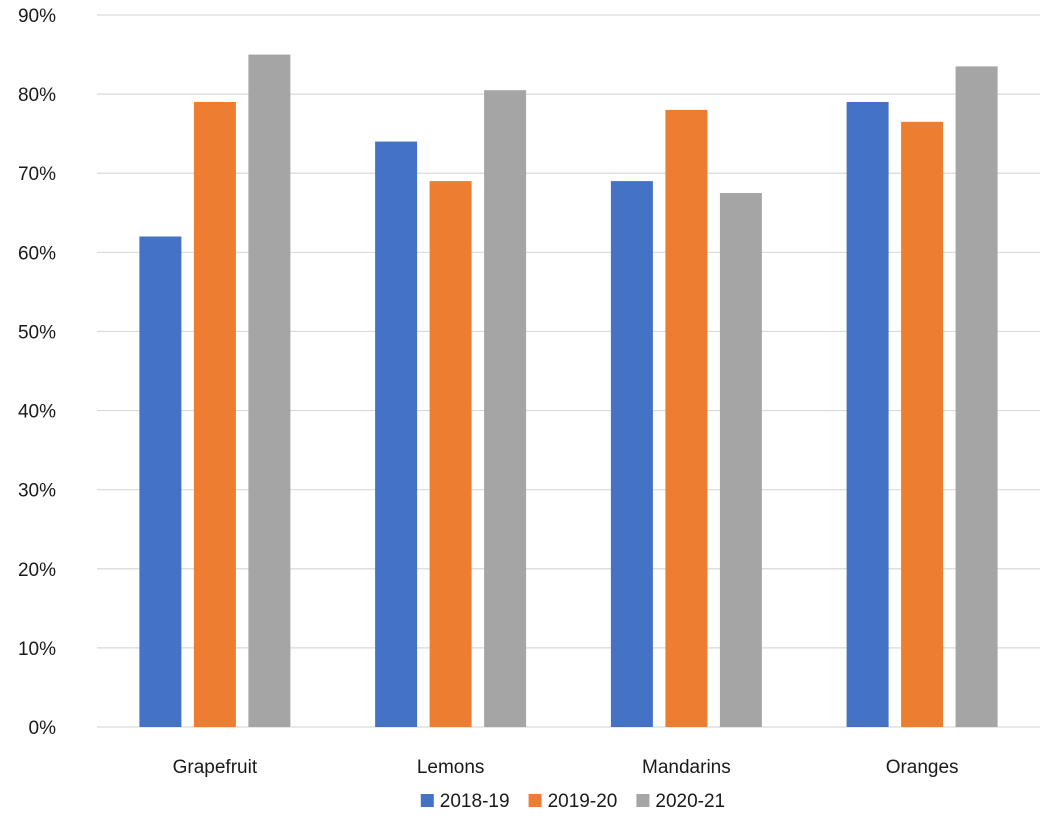  I want to click on x-axis-ticks: Grapefruit Lemons Mandarins Oranges, so click(566, 767).